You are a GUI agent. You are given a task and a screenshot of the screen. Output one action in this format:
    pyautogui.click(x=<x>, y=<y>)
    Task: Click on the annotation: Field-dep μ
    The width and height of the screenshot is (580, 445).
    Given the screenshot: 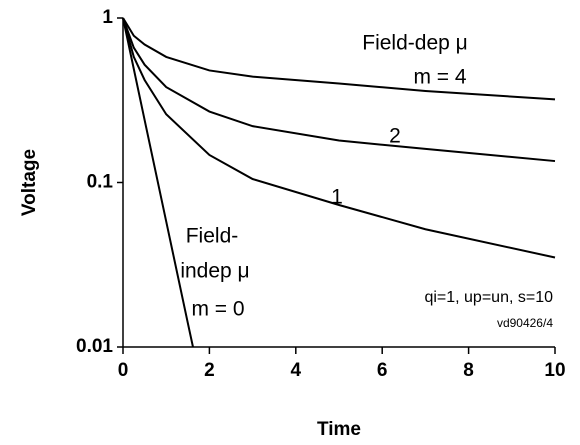 What is the action you would take?
    pyautogui.click(x=414, y=43)
    